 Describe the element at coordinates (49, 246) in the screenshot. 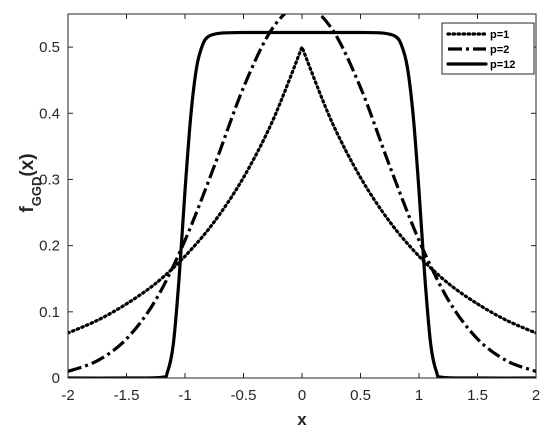

I see `y-tick-label: 0.2` at that location.